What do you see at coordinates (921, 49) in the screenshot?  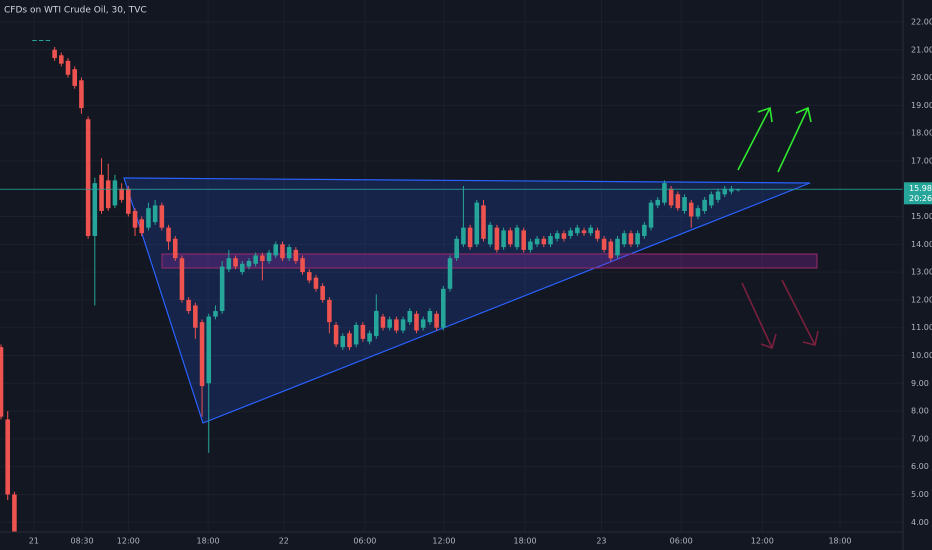 I see `y-tick-label: 21.00` at bounding box center [921, 49].